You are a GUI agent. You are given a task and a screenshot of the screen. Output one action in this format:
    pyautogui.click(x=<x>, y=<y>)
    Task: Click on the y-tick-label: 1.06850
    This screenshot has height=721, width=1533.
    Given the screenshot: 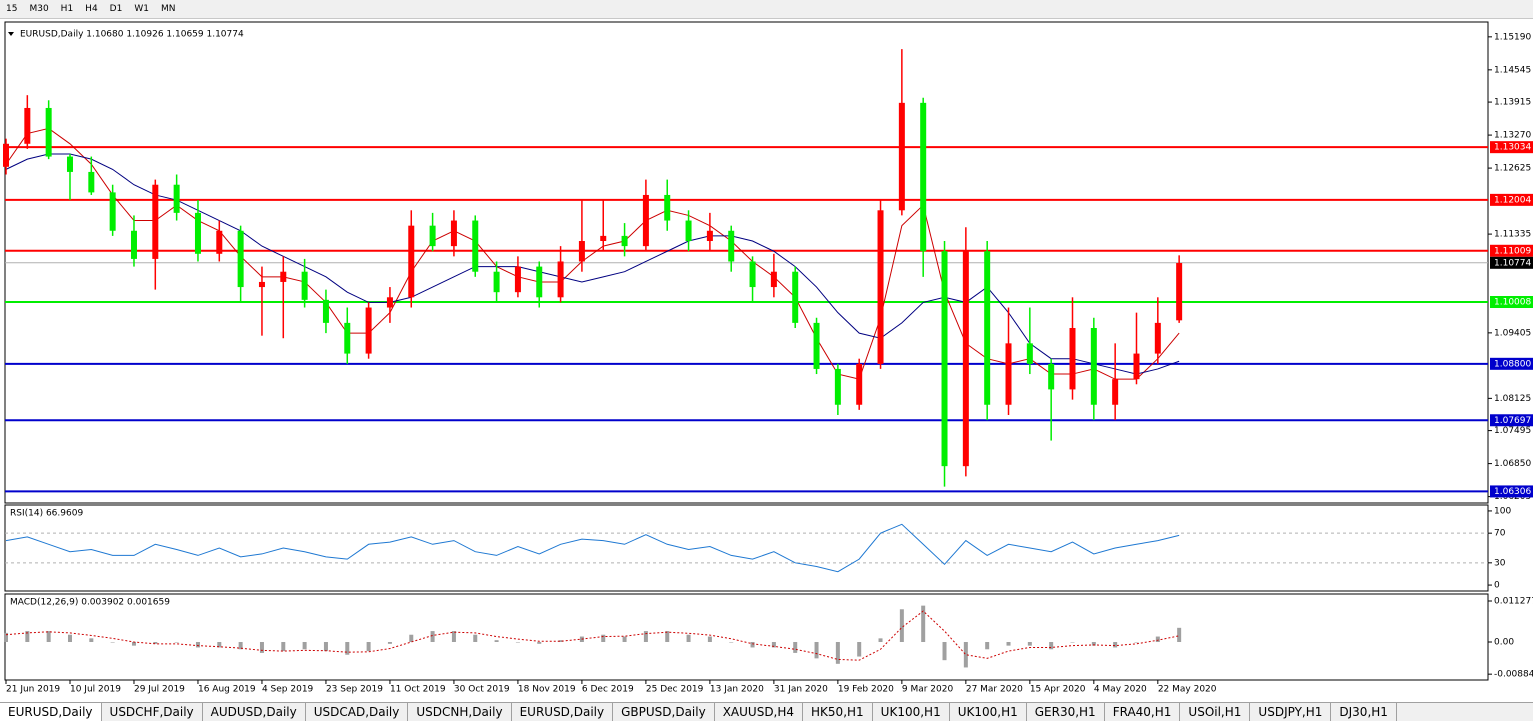 What is the action you would take?
    pyautogui.click(x=1512, y=464)
    